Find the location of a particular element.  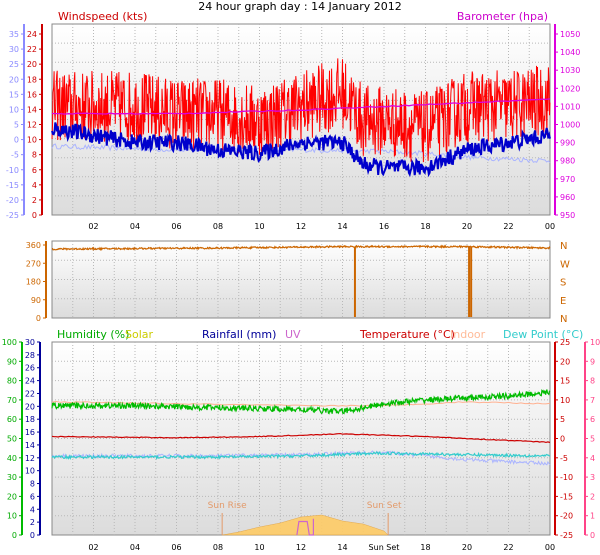

sun-rise-label: Sun Rise is located at coordinates (227, 506).